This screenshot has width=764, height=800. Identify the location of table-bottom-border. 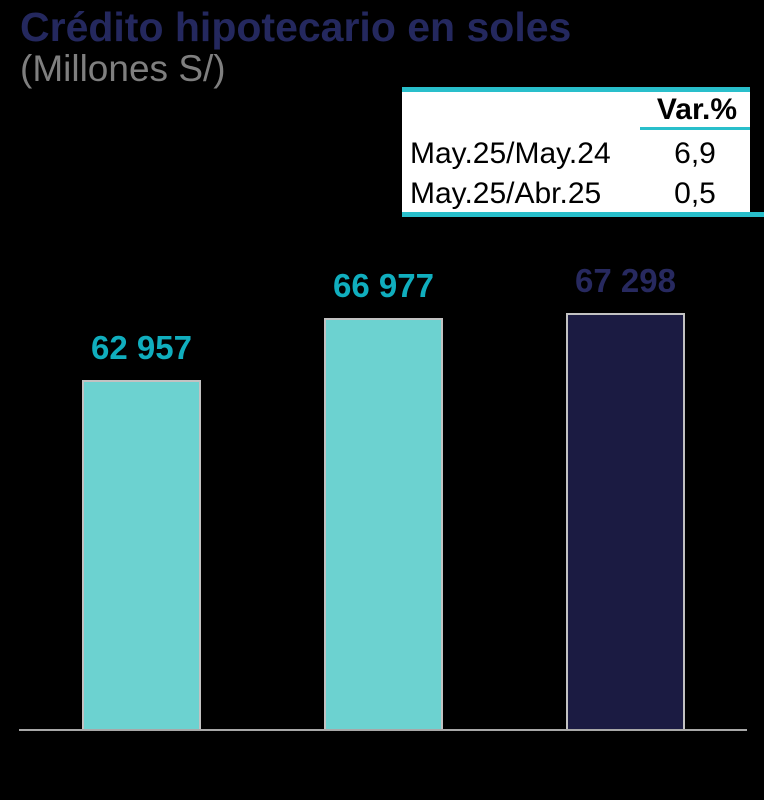
(583, 214).